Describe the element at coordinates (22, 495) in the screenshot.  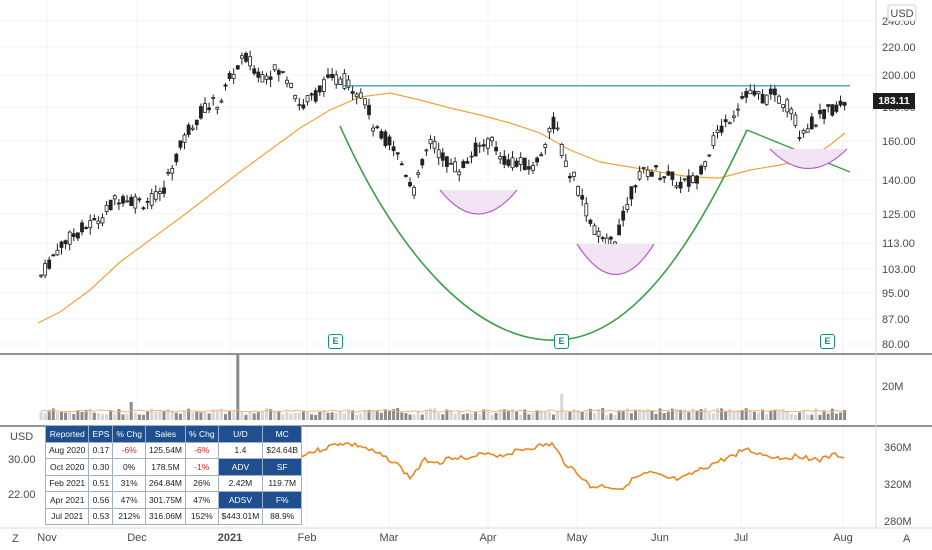
I see `lower-left-tick-label: 22.00` at that location.